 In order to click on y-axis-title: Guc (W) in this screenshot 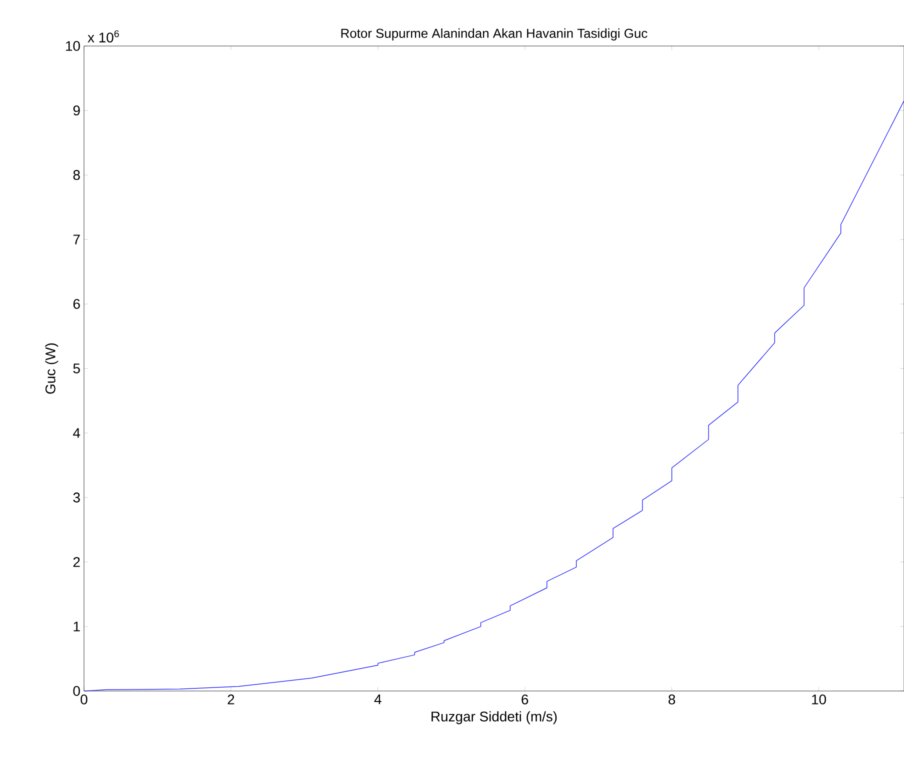, I will do `click(51, 368)`.